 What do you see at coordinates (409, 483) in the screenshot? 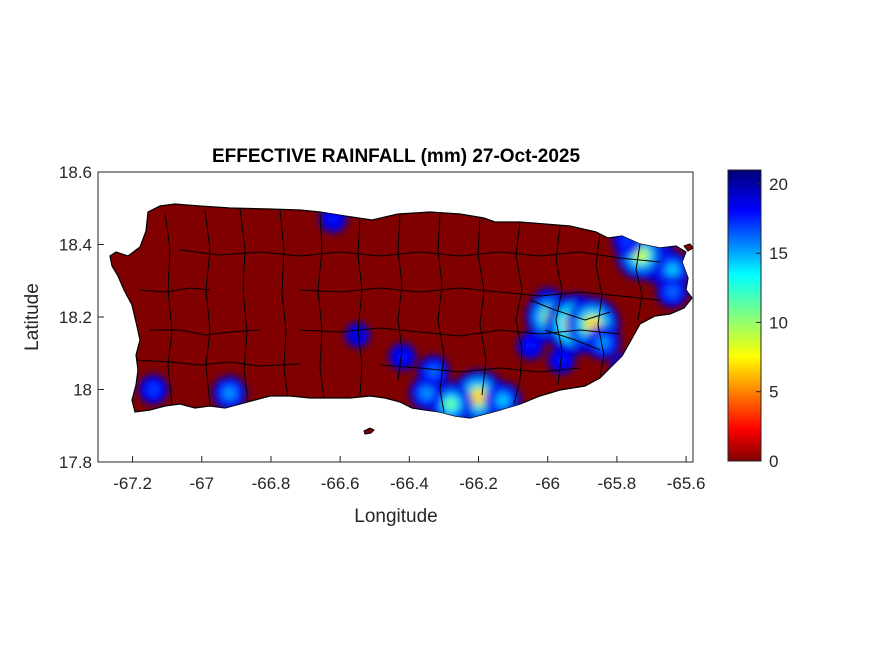
I see `x-tick-label: -66.4` at bounding box center [409, 483].